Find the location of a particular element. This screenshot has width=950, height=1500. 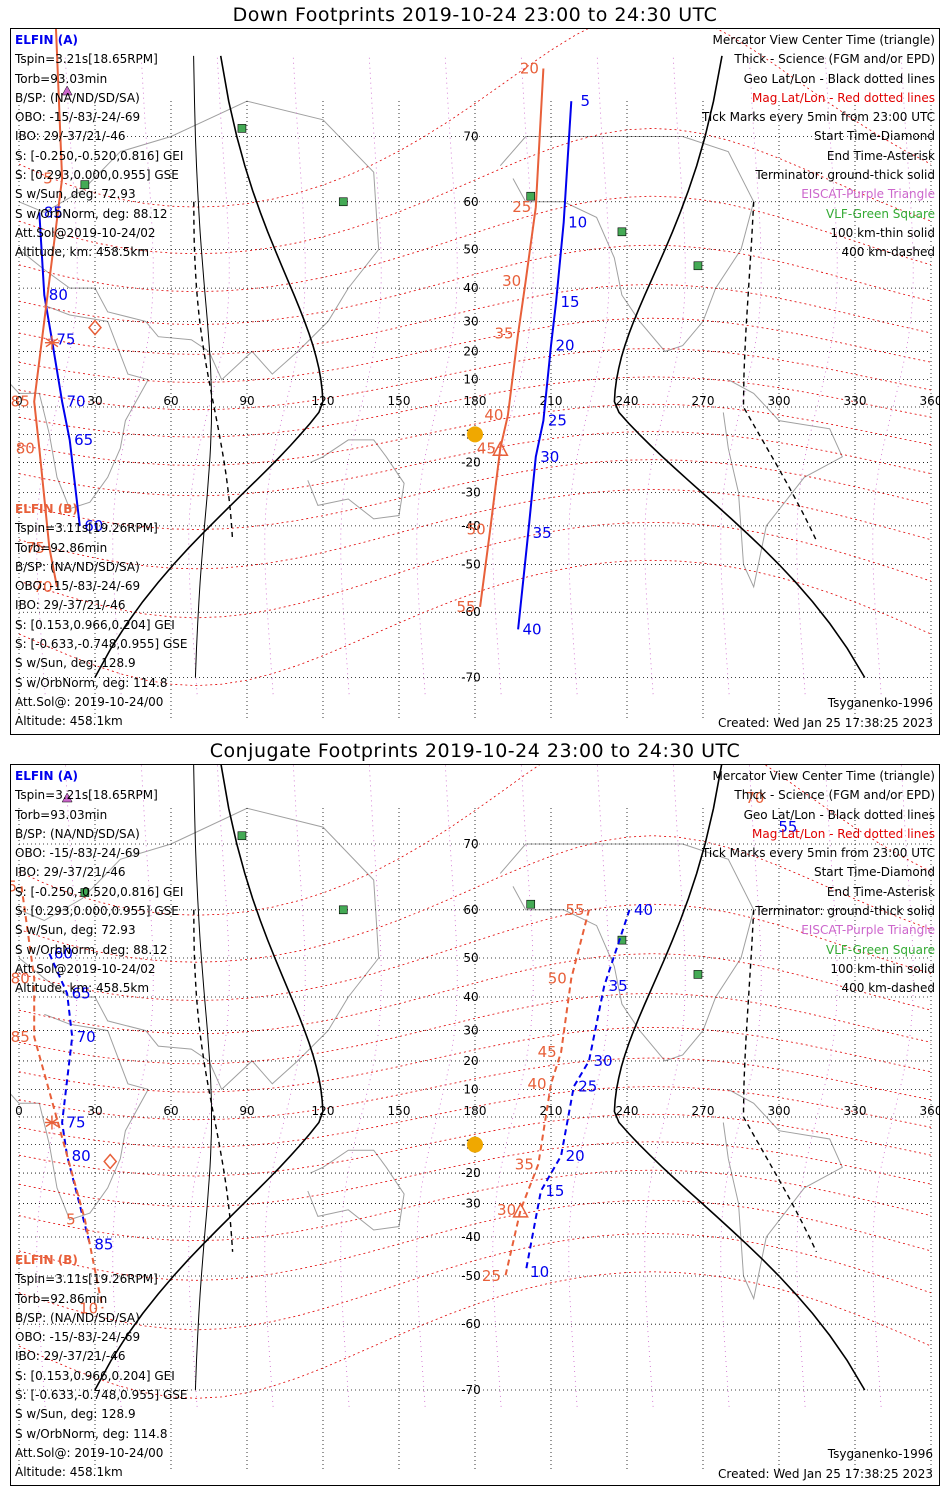

elfin-b-tick-label: 50 is located at coordinates (476, 529).